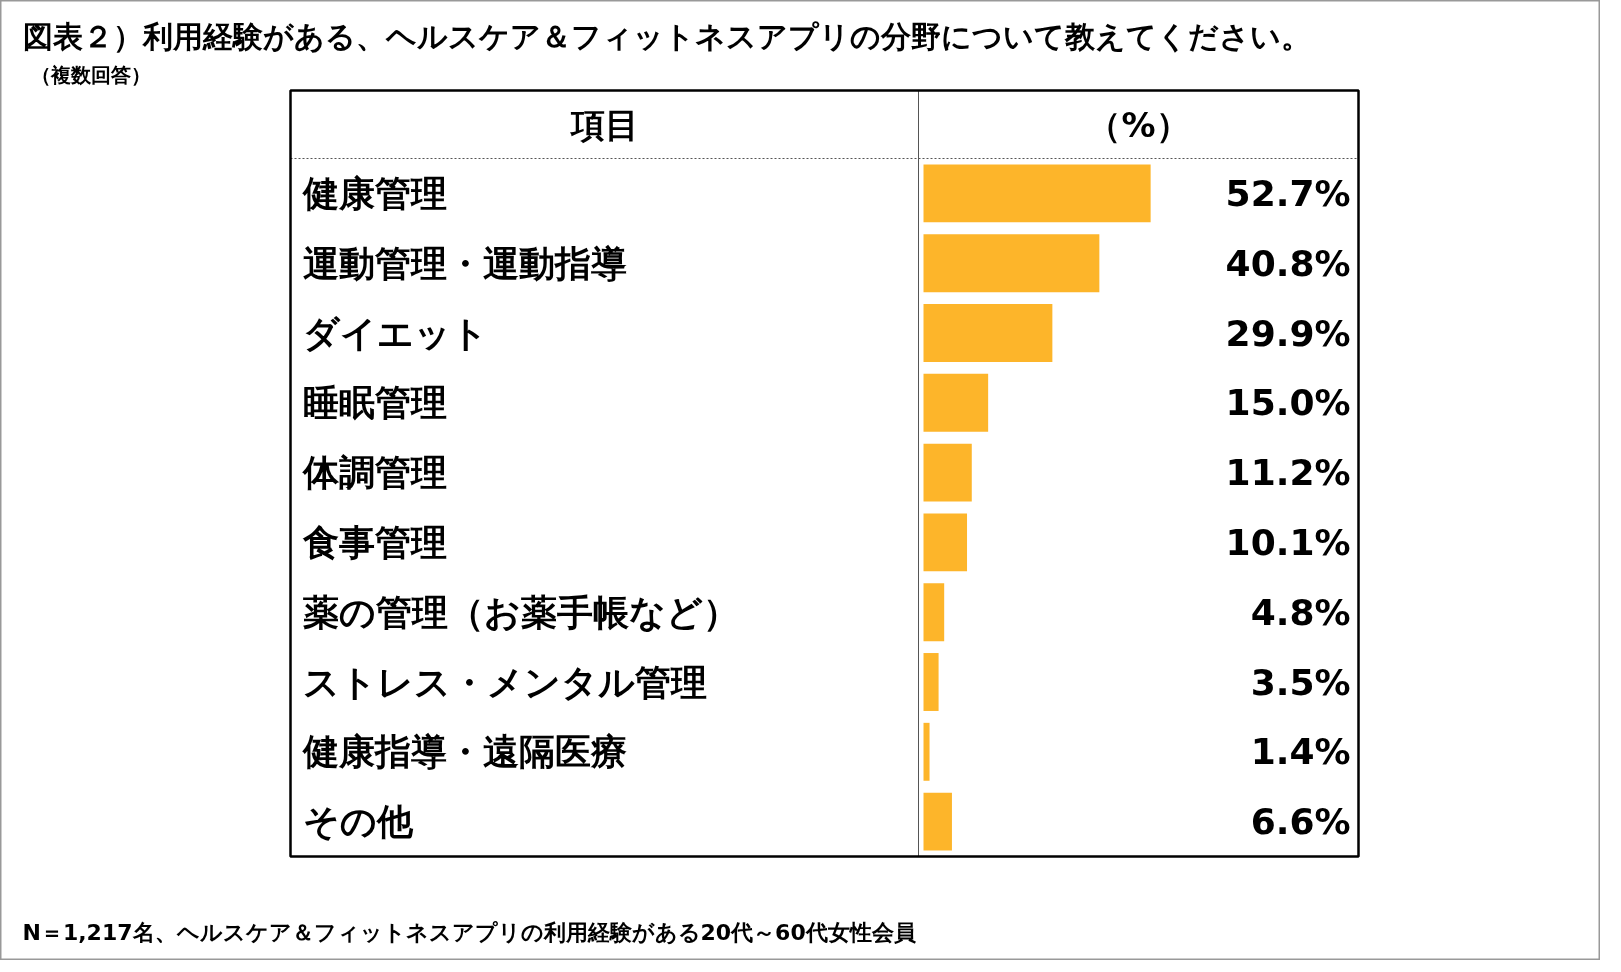 The height and width of the screenshot is (972, 1621). Describe the element at coordinates (1288, 193) in the screenshot. I see `data-label: 52.7%` at that location.